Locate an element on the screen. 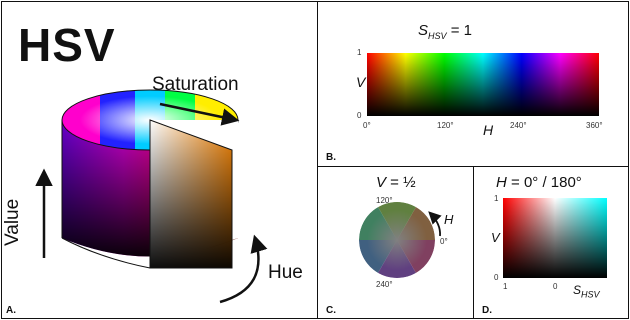  panel-d-frame is located at coordinates (551, 242).